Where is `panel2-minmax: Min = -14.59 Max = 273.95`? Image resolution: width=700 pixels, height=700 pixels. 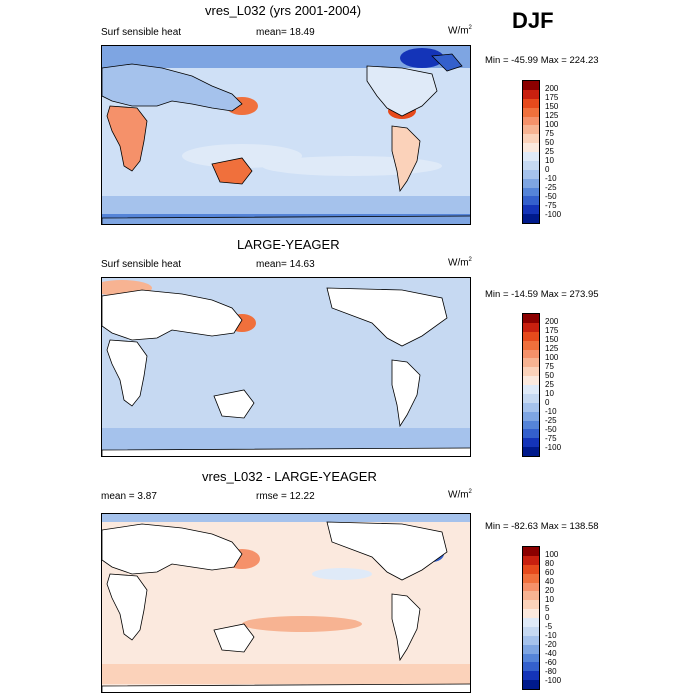
panel2-minmax: Min = -14.59 Max = 273.95 is located at coordinates (542, 294).